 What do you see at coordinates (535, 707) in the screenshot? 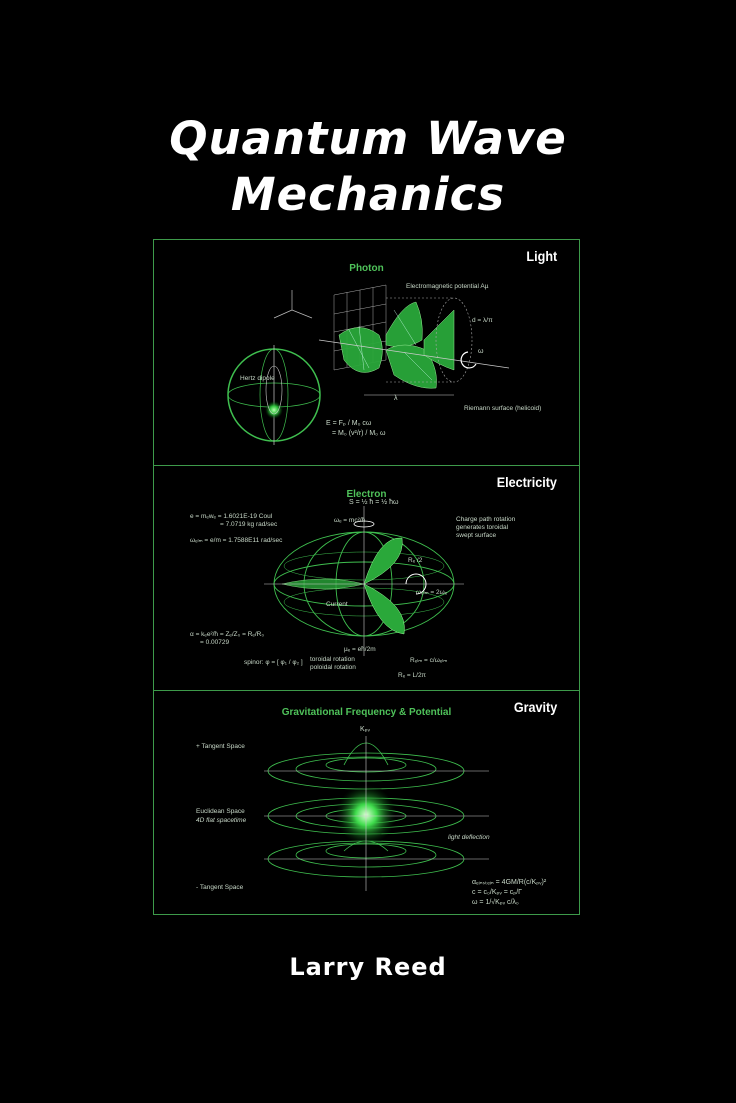
I see `gravity-label: Gravity` at bounding box center [535, 707].